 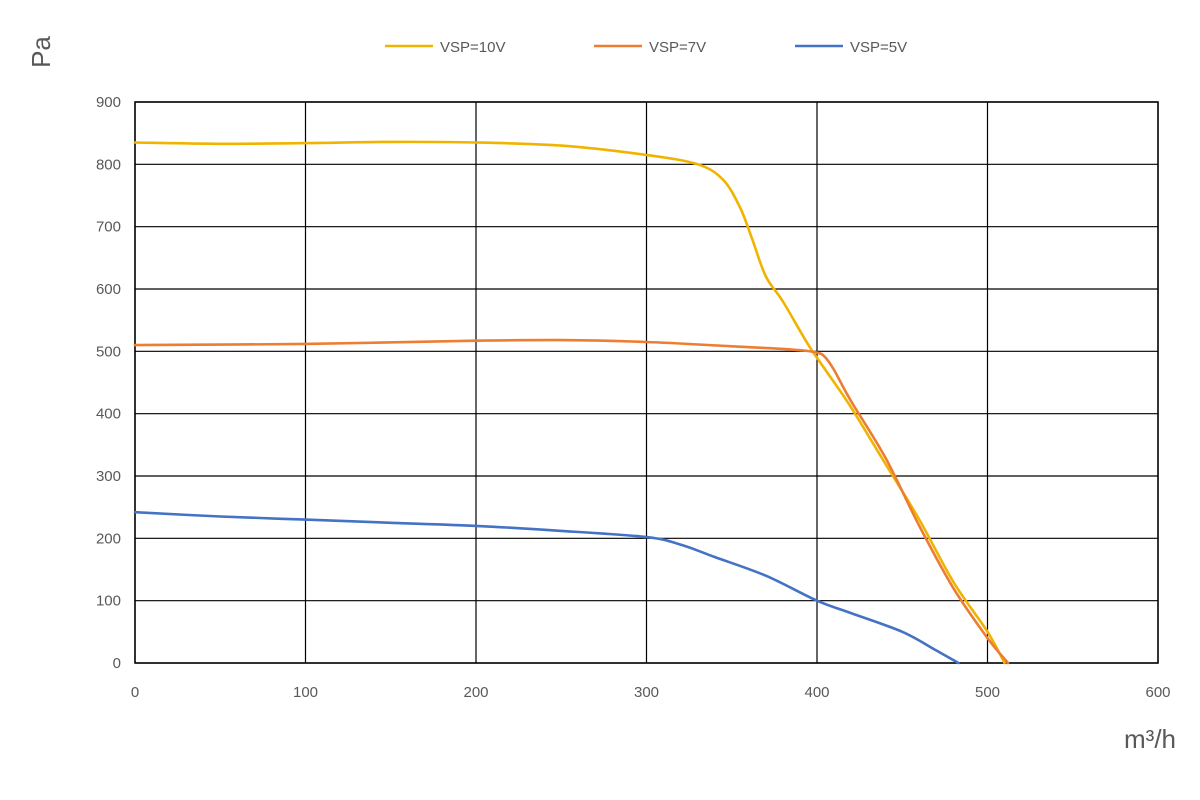 What do you see at coordinates (108, 414) in the screenshot?
I see `y-tick-label: 400` at bounding box center [108, 414].